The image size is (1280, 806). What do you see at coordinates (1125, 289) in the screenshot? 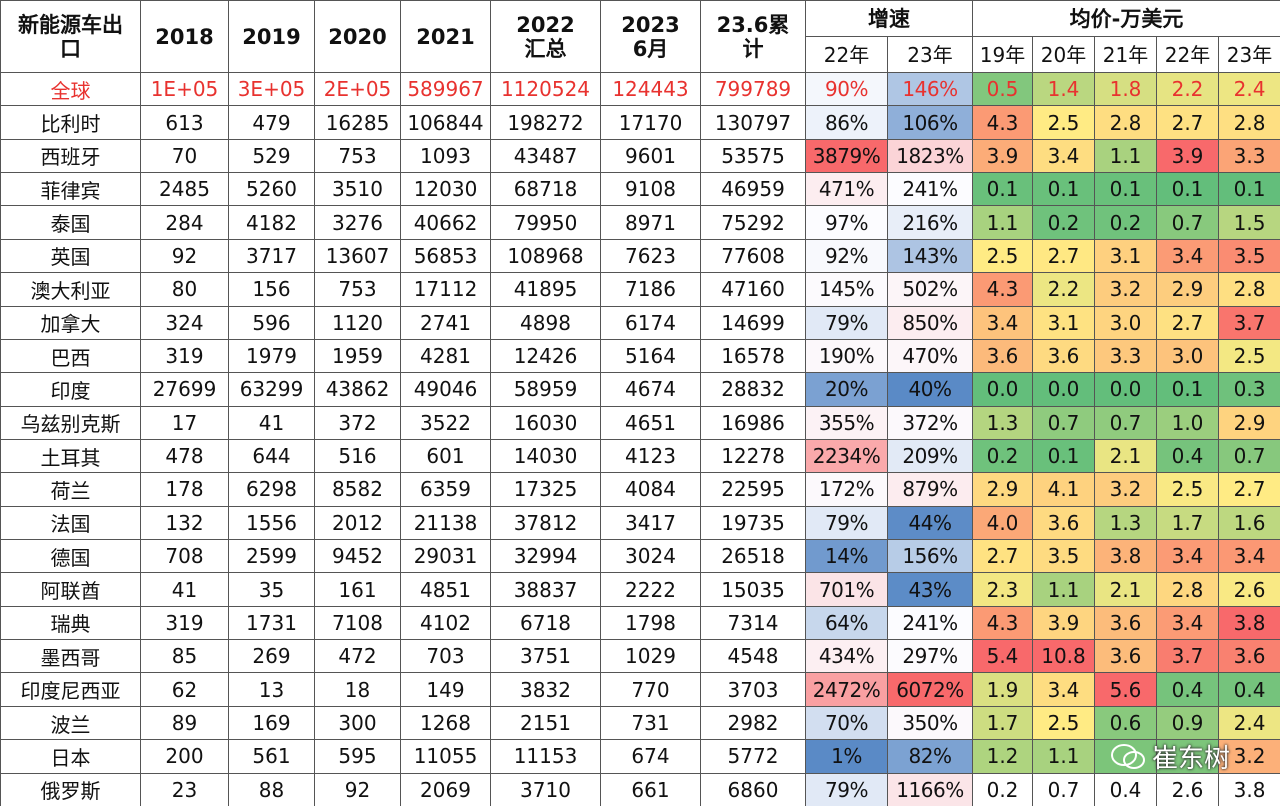
I see `value-cell: 3.2` at bounding box center [1125, 289].